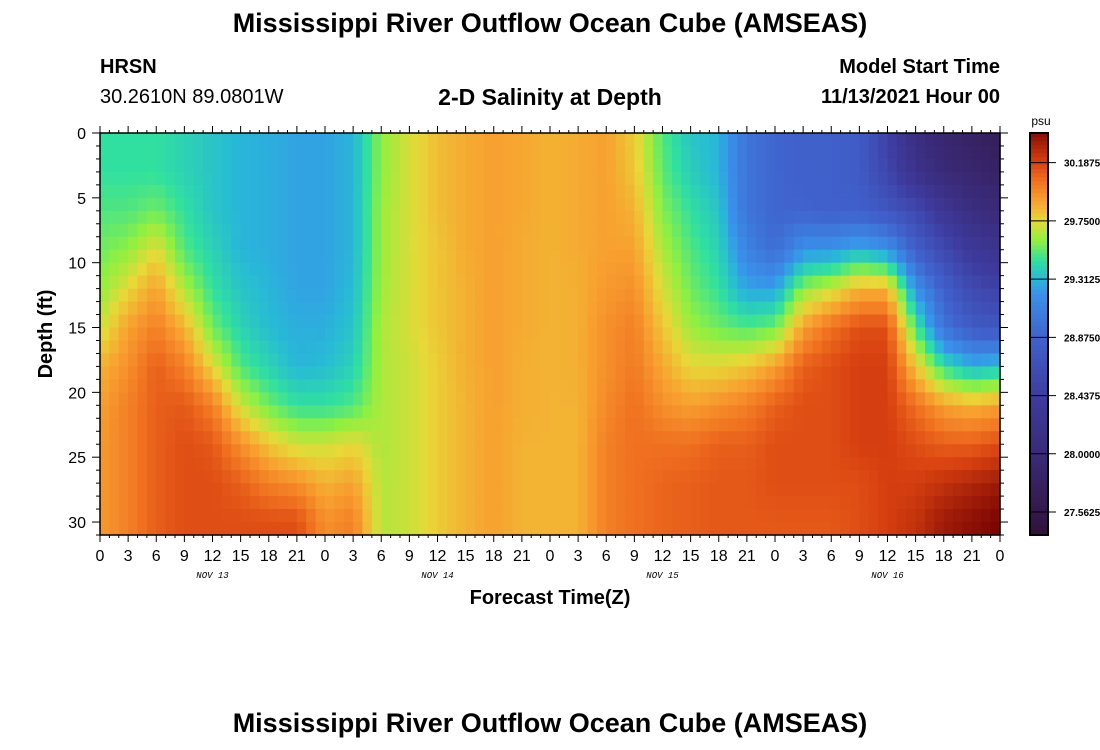 The height and width of the screenshot is (750, 1100). What do you see at coordinates (1040, 121) in the screenshot?
I see `colorbar-unit: psu` at bounding box center [1040, 121].